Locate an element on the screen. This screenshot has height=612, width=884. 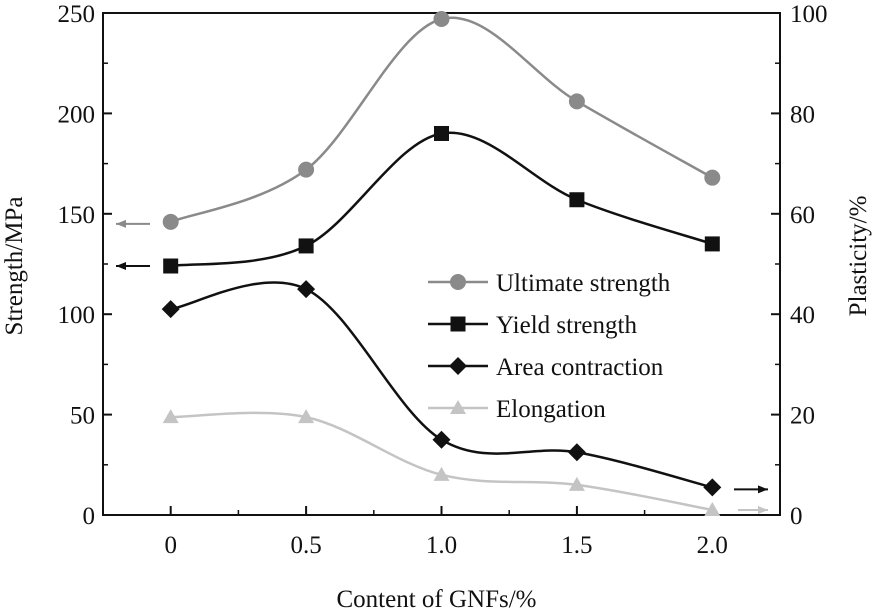
left-tick-label: 250 is located at coordinates (77, 14).